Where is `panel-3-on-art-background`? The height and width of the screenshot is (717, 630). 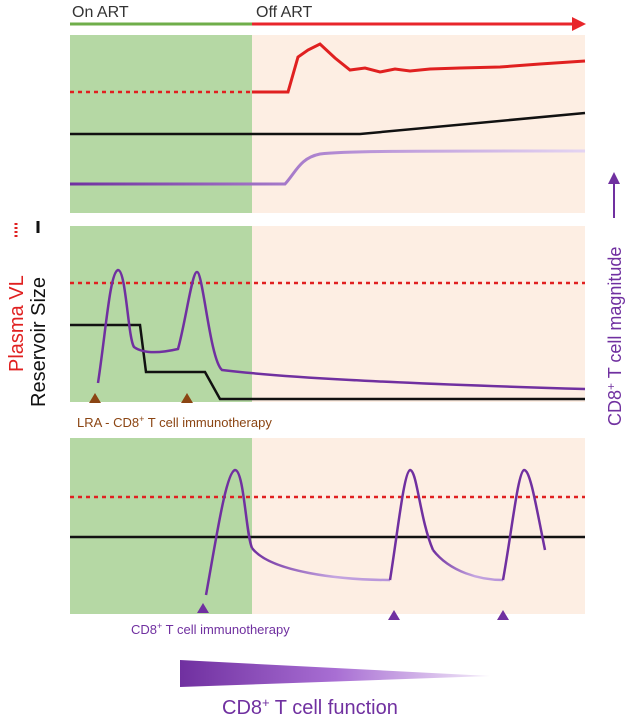
panel-3-on-art-background is located at coordinates (161, 526).